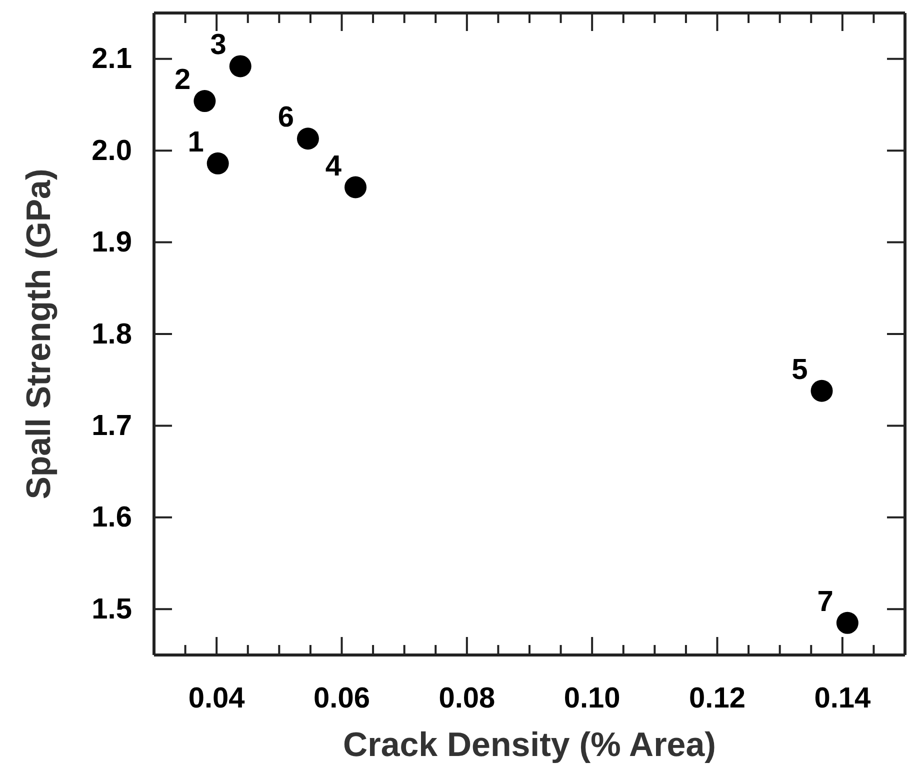 This screenshot has width=910, height=778. What do you see at coordinates (825, 602) in the screenshot?
I see `annotation: 7` at bounding box center [825, 602].